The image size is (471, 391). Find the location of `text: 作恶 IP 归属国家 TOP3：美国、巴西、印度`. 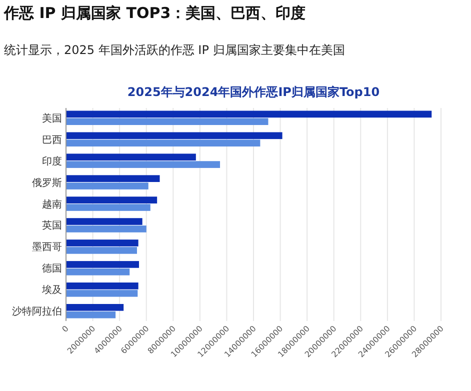

text: 作恶 IP 归属国家 TOP3：美国、巴西、印度 is located at coordinates (154, 13).